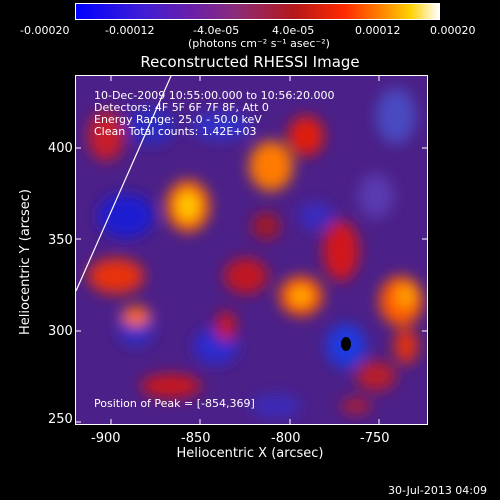  What do you see at coordinates (216, 30) in the screenshot?
I see `colorbar-tick-label: -4.0e-05` at bounding box center [216, 30].